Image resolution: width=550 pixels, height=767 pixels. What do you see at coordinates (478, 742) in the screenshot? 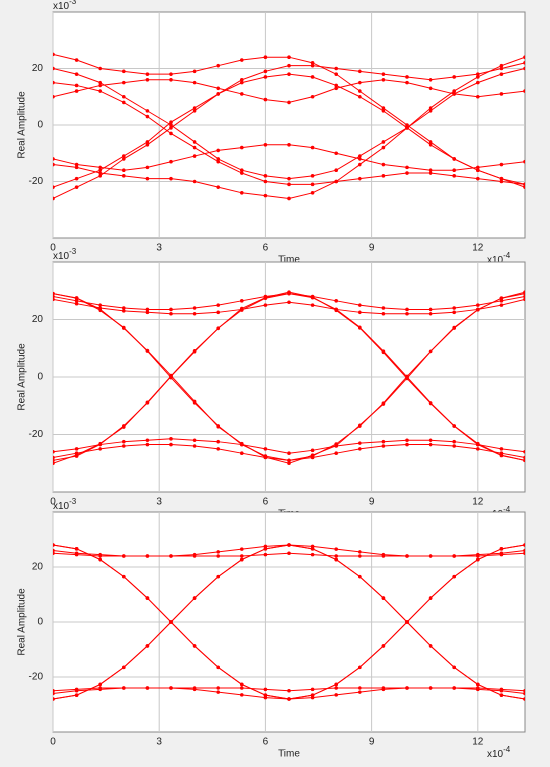
I see `x-tick-label: 12` at bounding box center [478, 742].